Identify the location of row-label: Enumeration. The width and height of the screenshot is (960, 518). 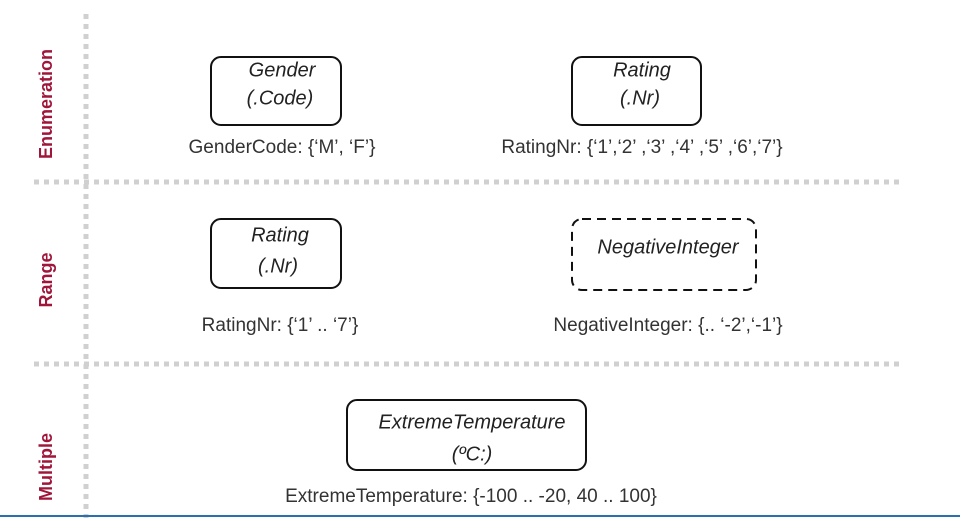
(46, 104).